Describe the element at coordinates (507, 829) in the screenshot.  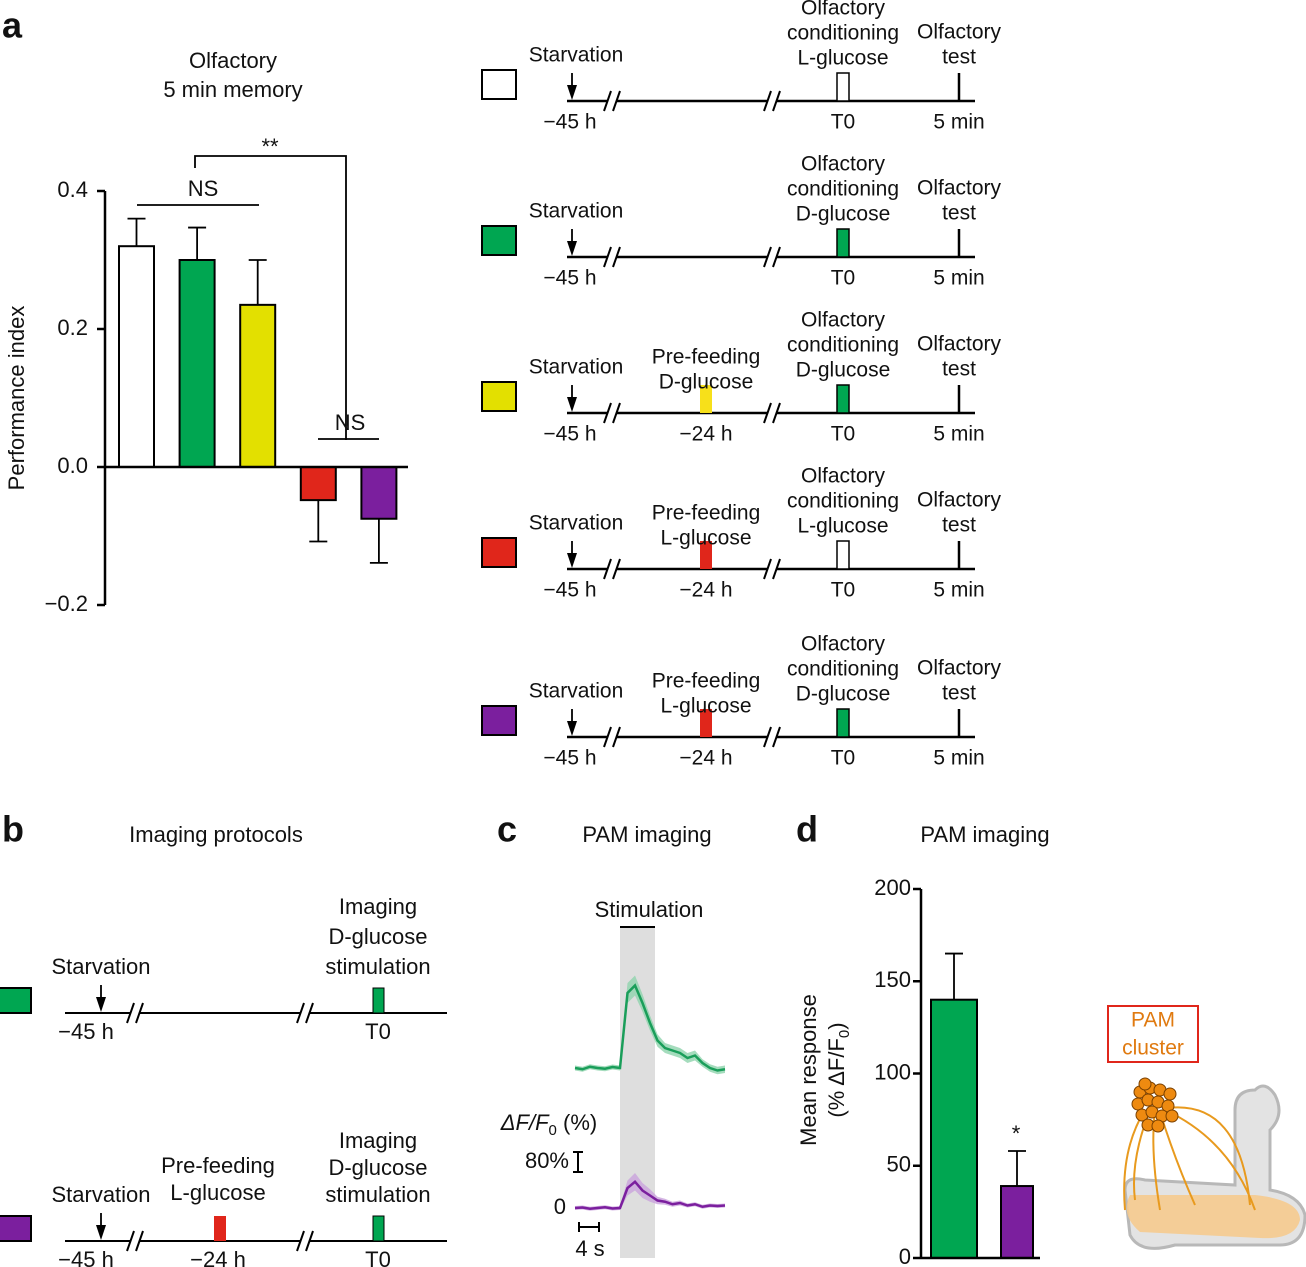
I see `panel-label: c` at that location.